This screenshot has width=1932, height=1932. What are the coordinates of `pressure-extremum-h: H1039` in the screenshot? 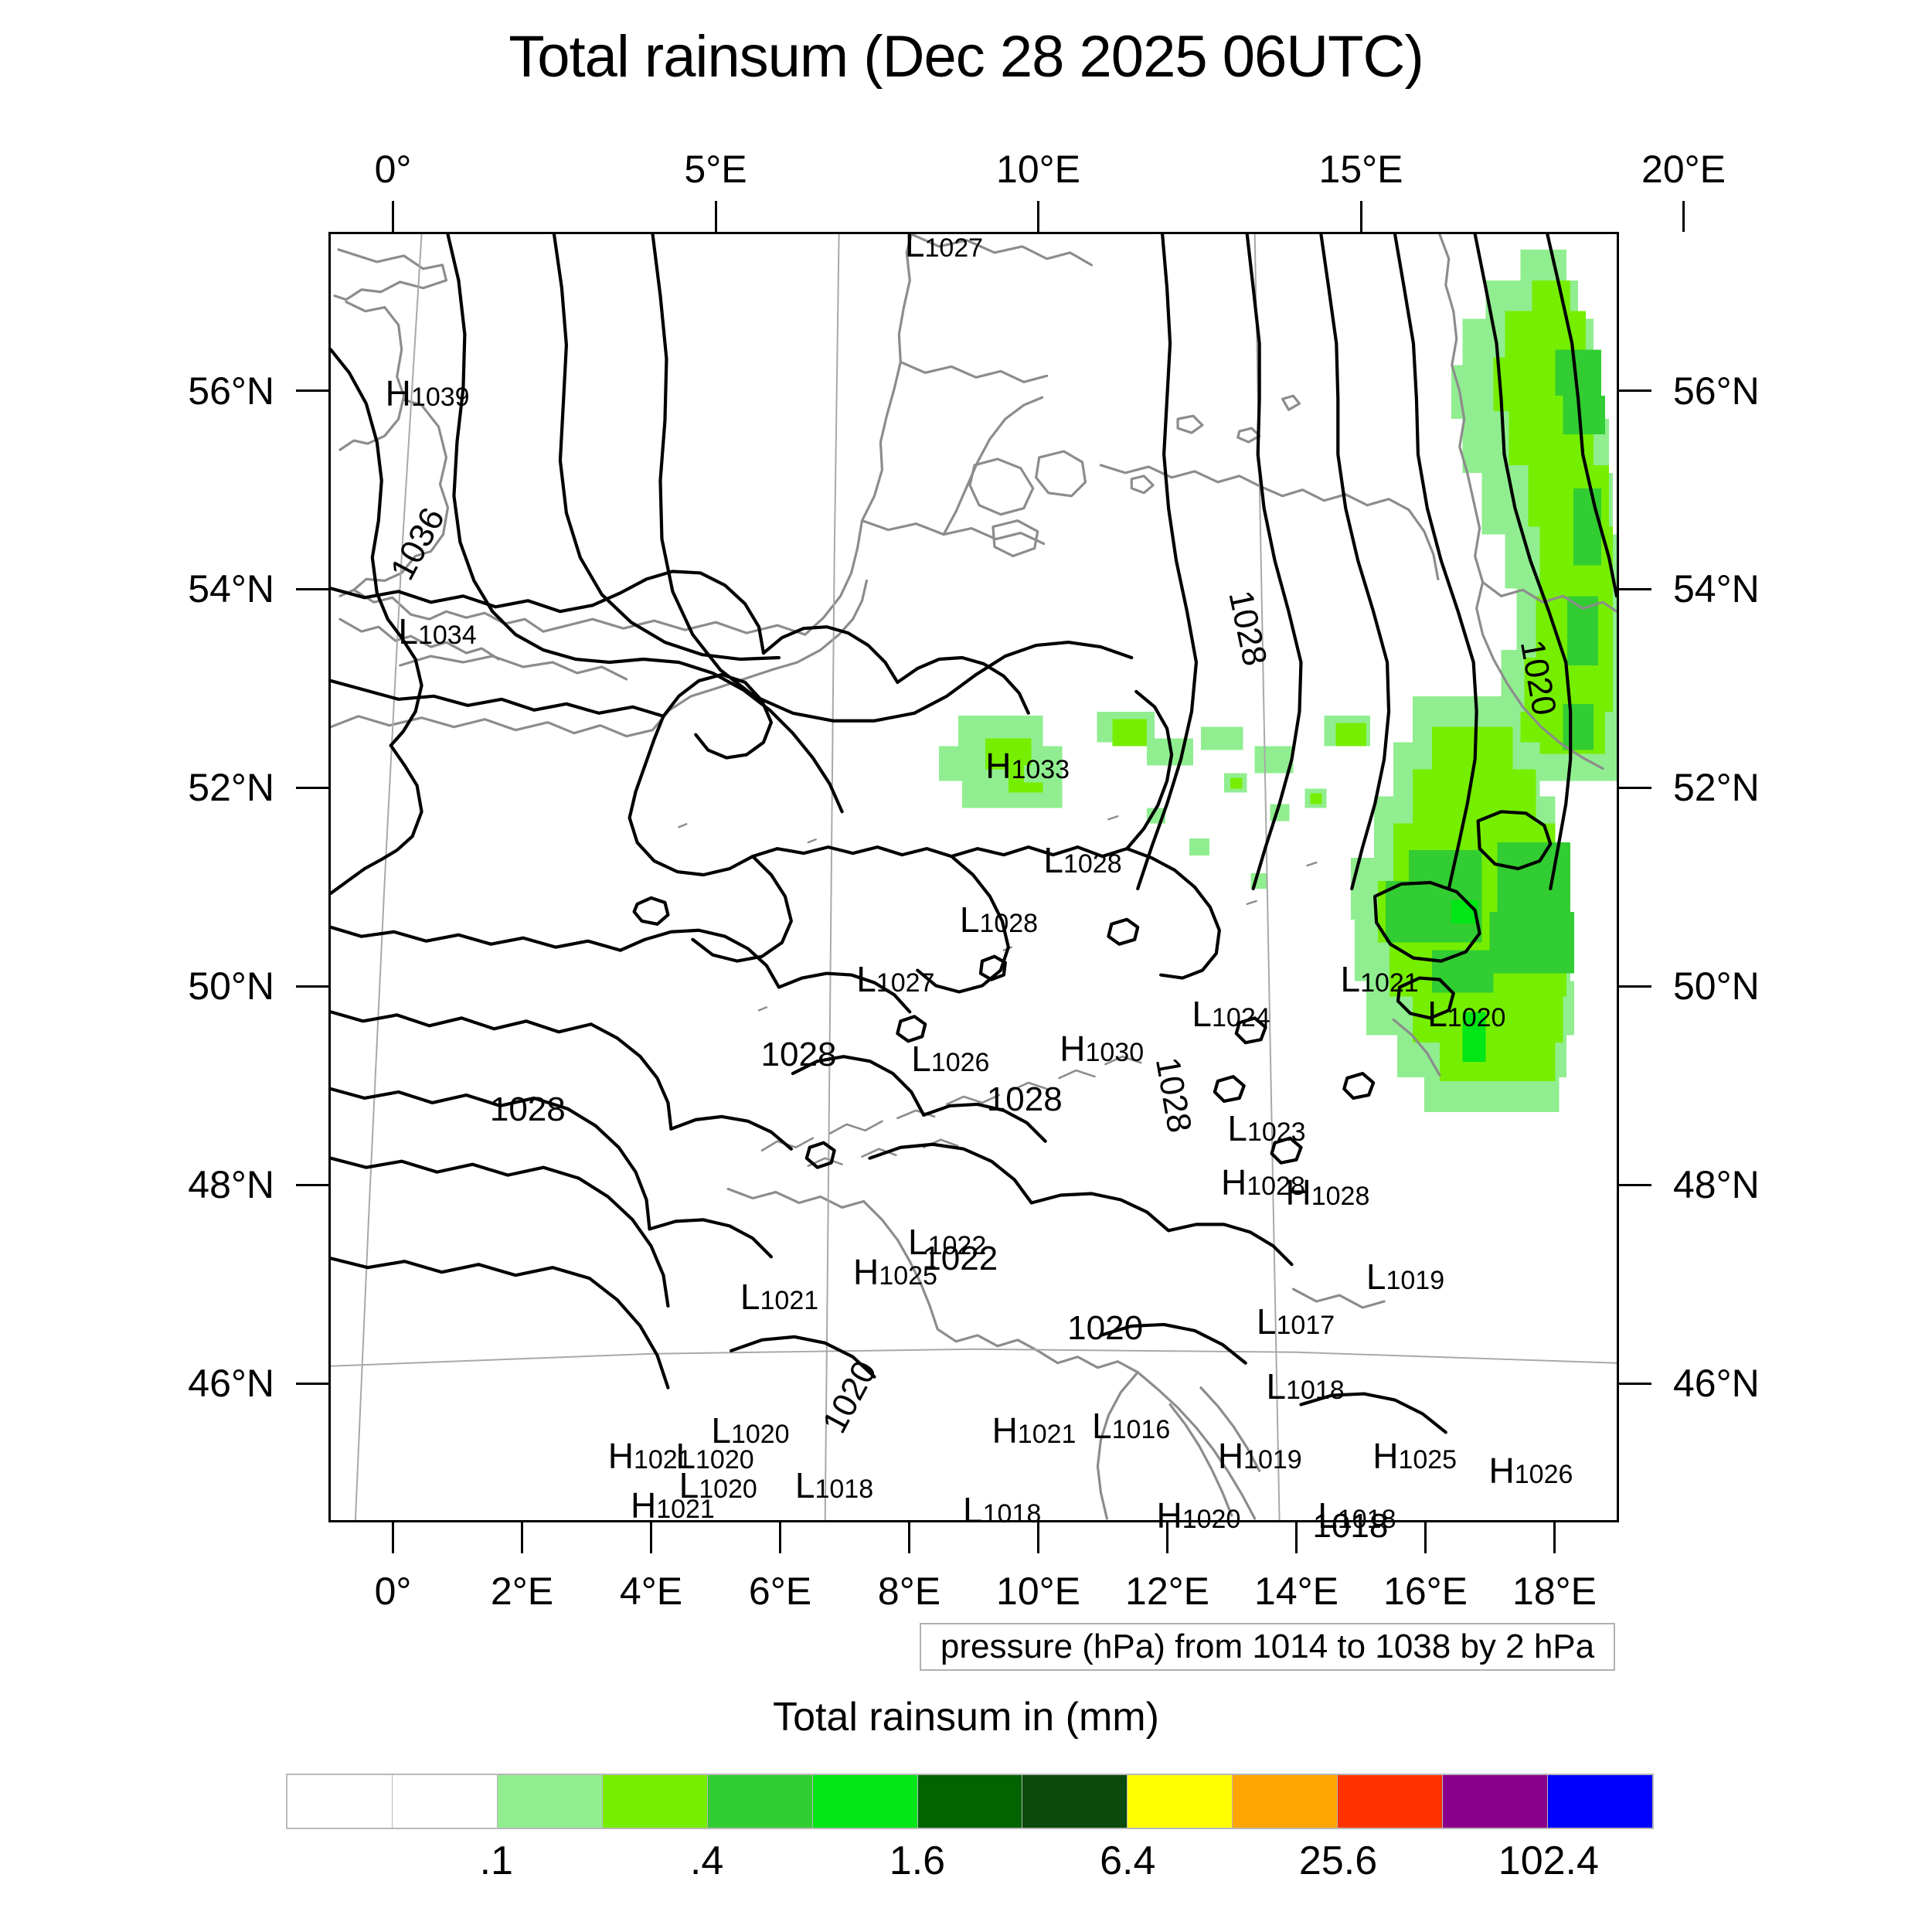 It's located at (428, 394).